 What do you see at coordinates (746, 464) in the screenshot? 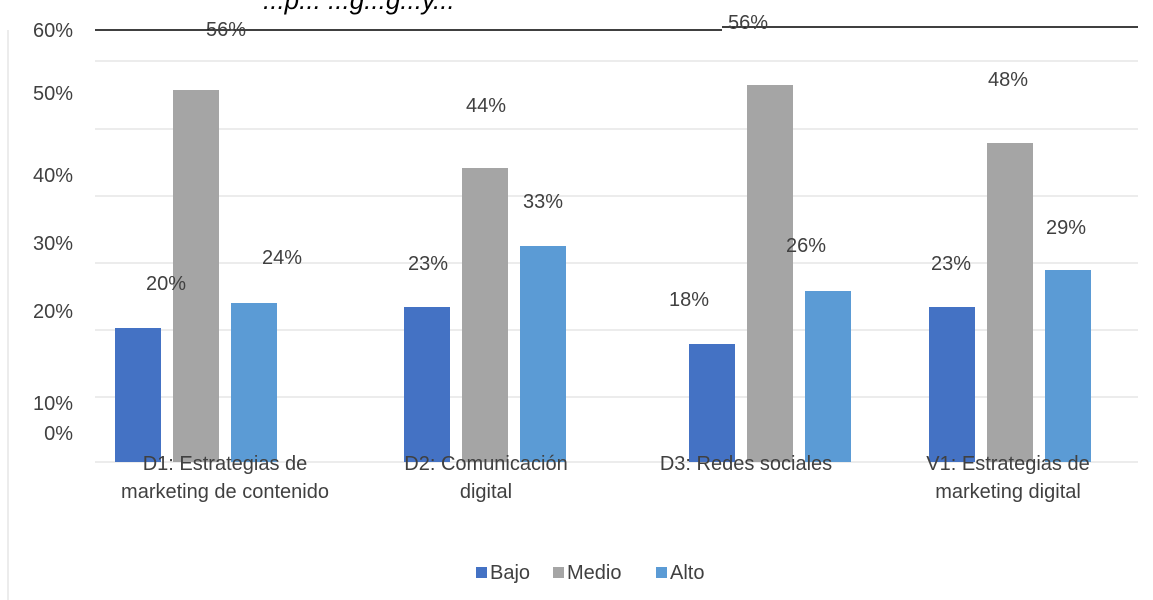
I see `category-label: D3: Redes sociales` at bounding box center [746, 464].